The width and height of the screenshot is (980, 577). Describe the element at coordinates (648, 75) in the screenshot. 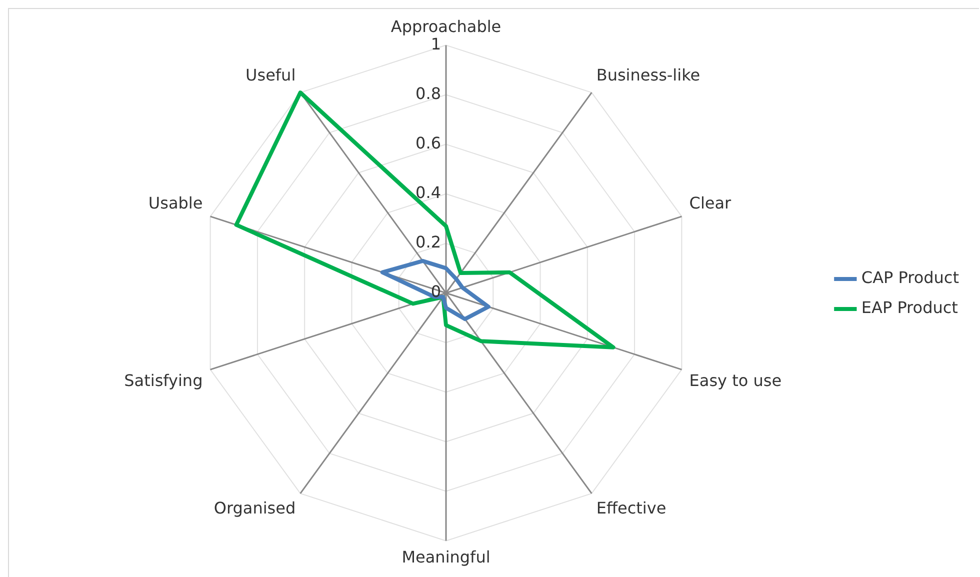

I see `spoke-label: Business-like` at that location.